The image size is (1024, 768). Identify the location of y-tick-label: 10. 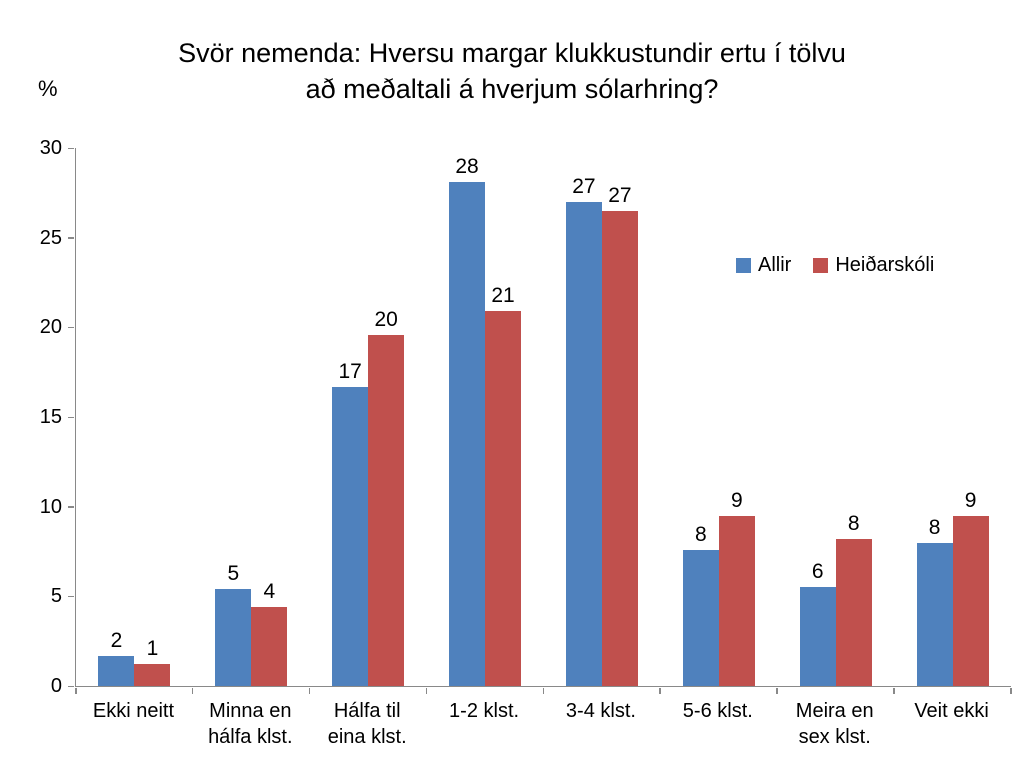
(50, 506).